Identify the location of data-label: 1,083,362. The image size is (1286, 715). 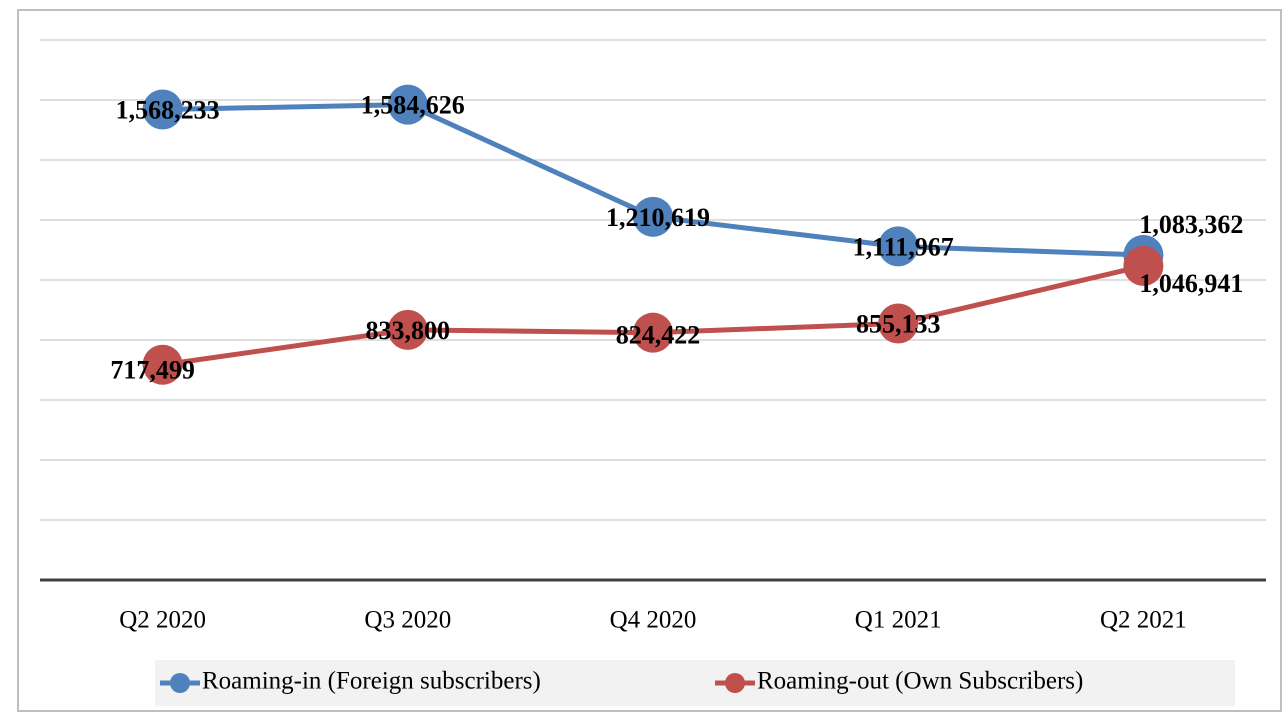
(1191, 224).